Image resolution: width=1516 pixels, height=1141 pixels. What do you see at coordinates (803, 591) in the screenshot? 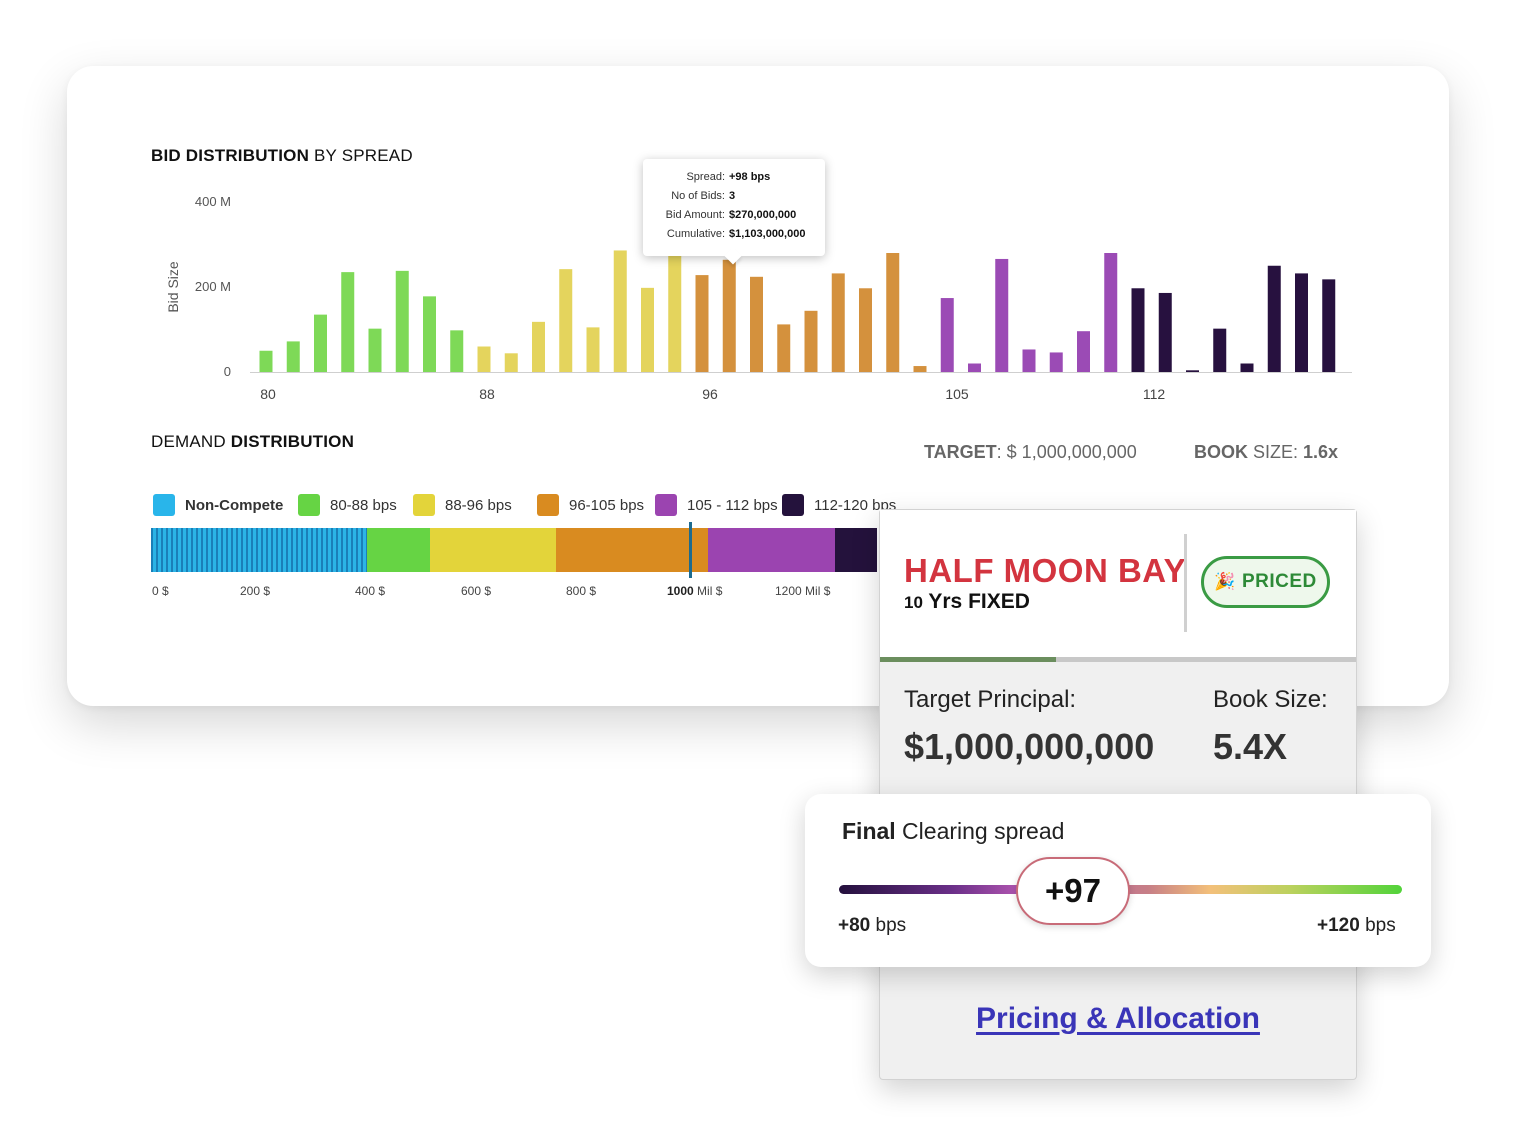
I see `demand-axis-tick: 1200 Mil $` at bounding box center [803, 591].